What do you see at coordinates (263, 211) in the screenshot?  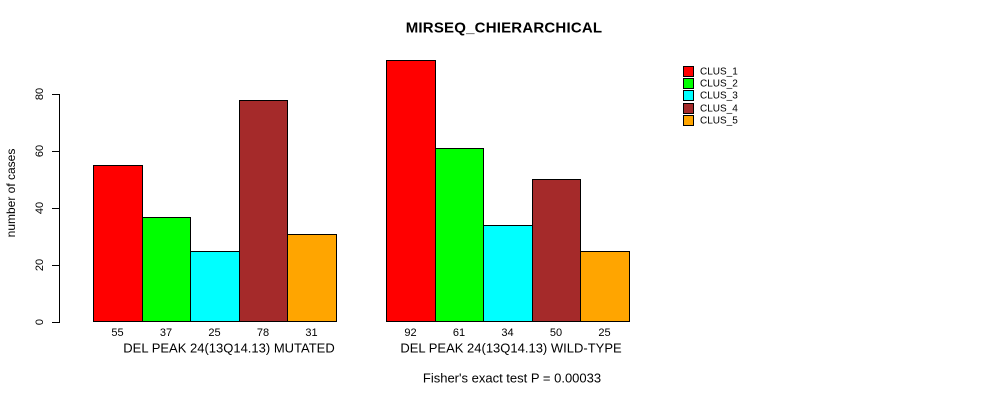 I see `bar-clus_4-group1` at bounding box center [263, 211].